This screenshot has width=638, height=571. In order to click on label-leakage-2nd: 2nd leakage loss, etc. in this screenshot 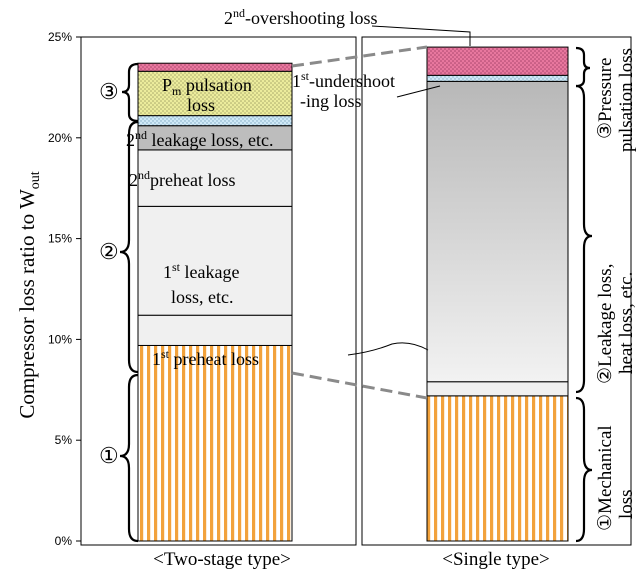, I will do `click(199, 139)`.